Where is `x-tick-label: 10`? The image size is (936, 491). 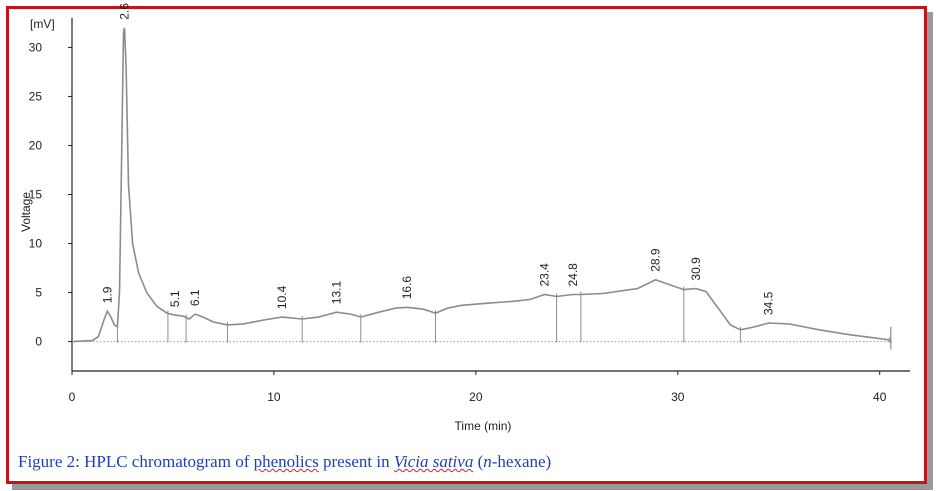 x-tick-label: 10 is located at coordinates (274, 397).